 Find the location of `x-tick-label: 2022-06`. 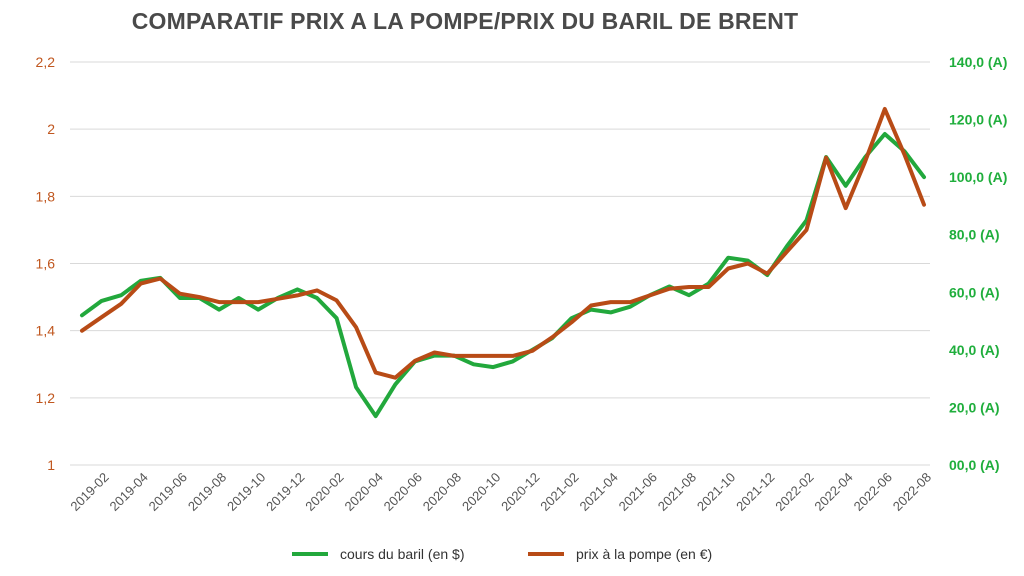

x-tick-label: 2022-06 is located at coordinates (873, 492).